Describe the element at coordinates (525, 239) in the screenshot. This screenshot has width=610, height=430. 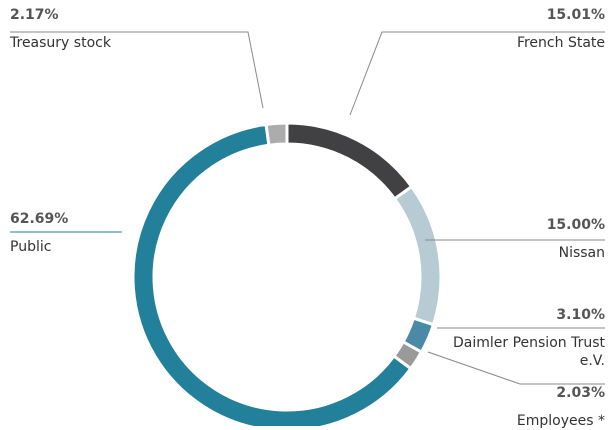
I see `segment-label: 15.00% Nissan` at that location.